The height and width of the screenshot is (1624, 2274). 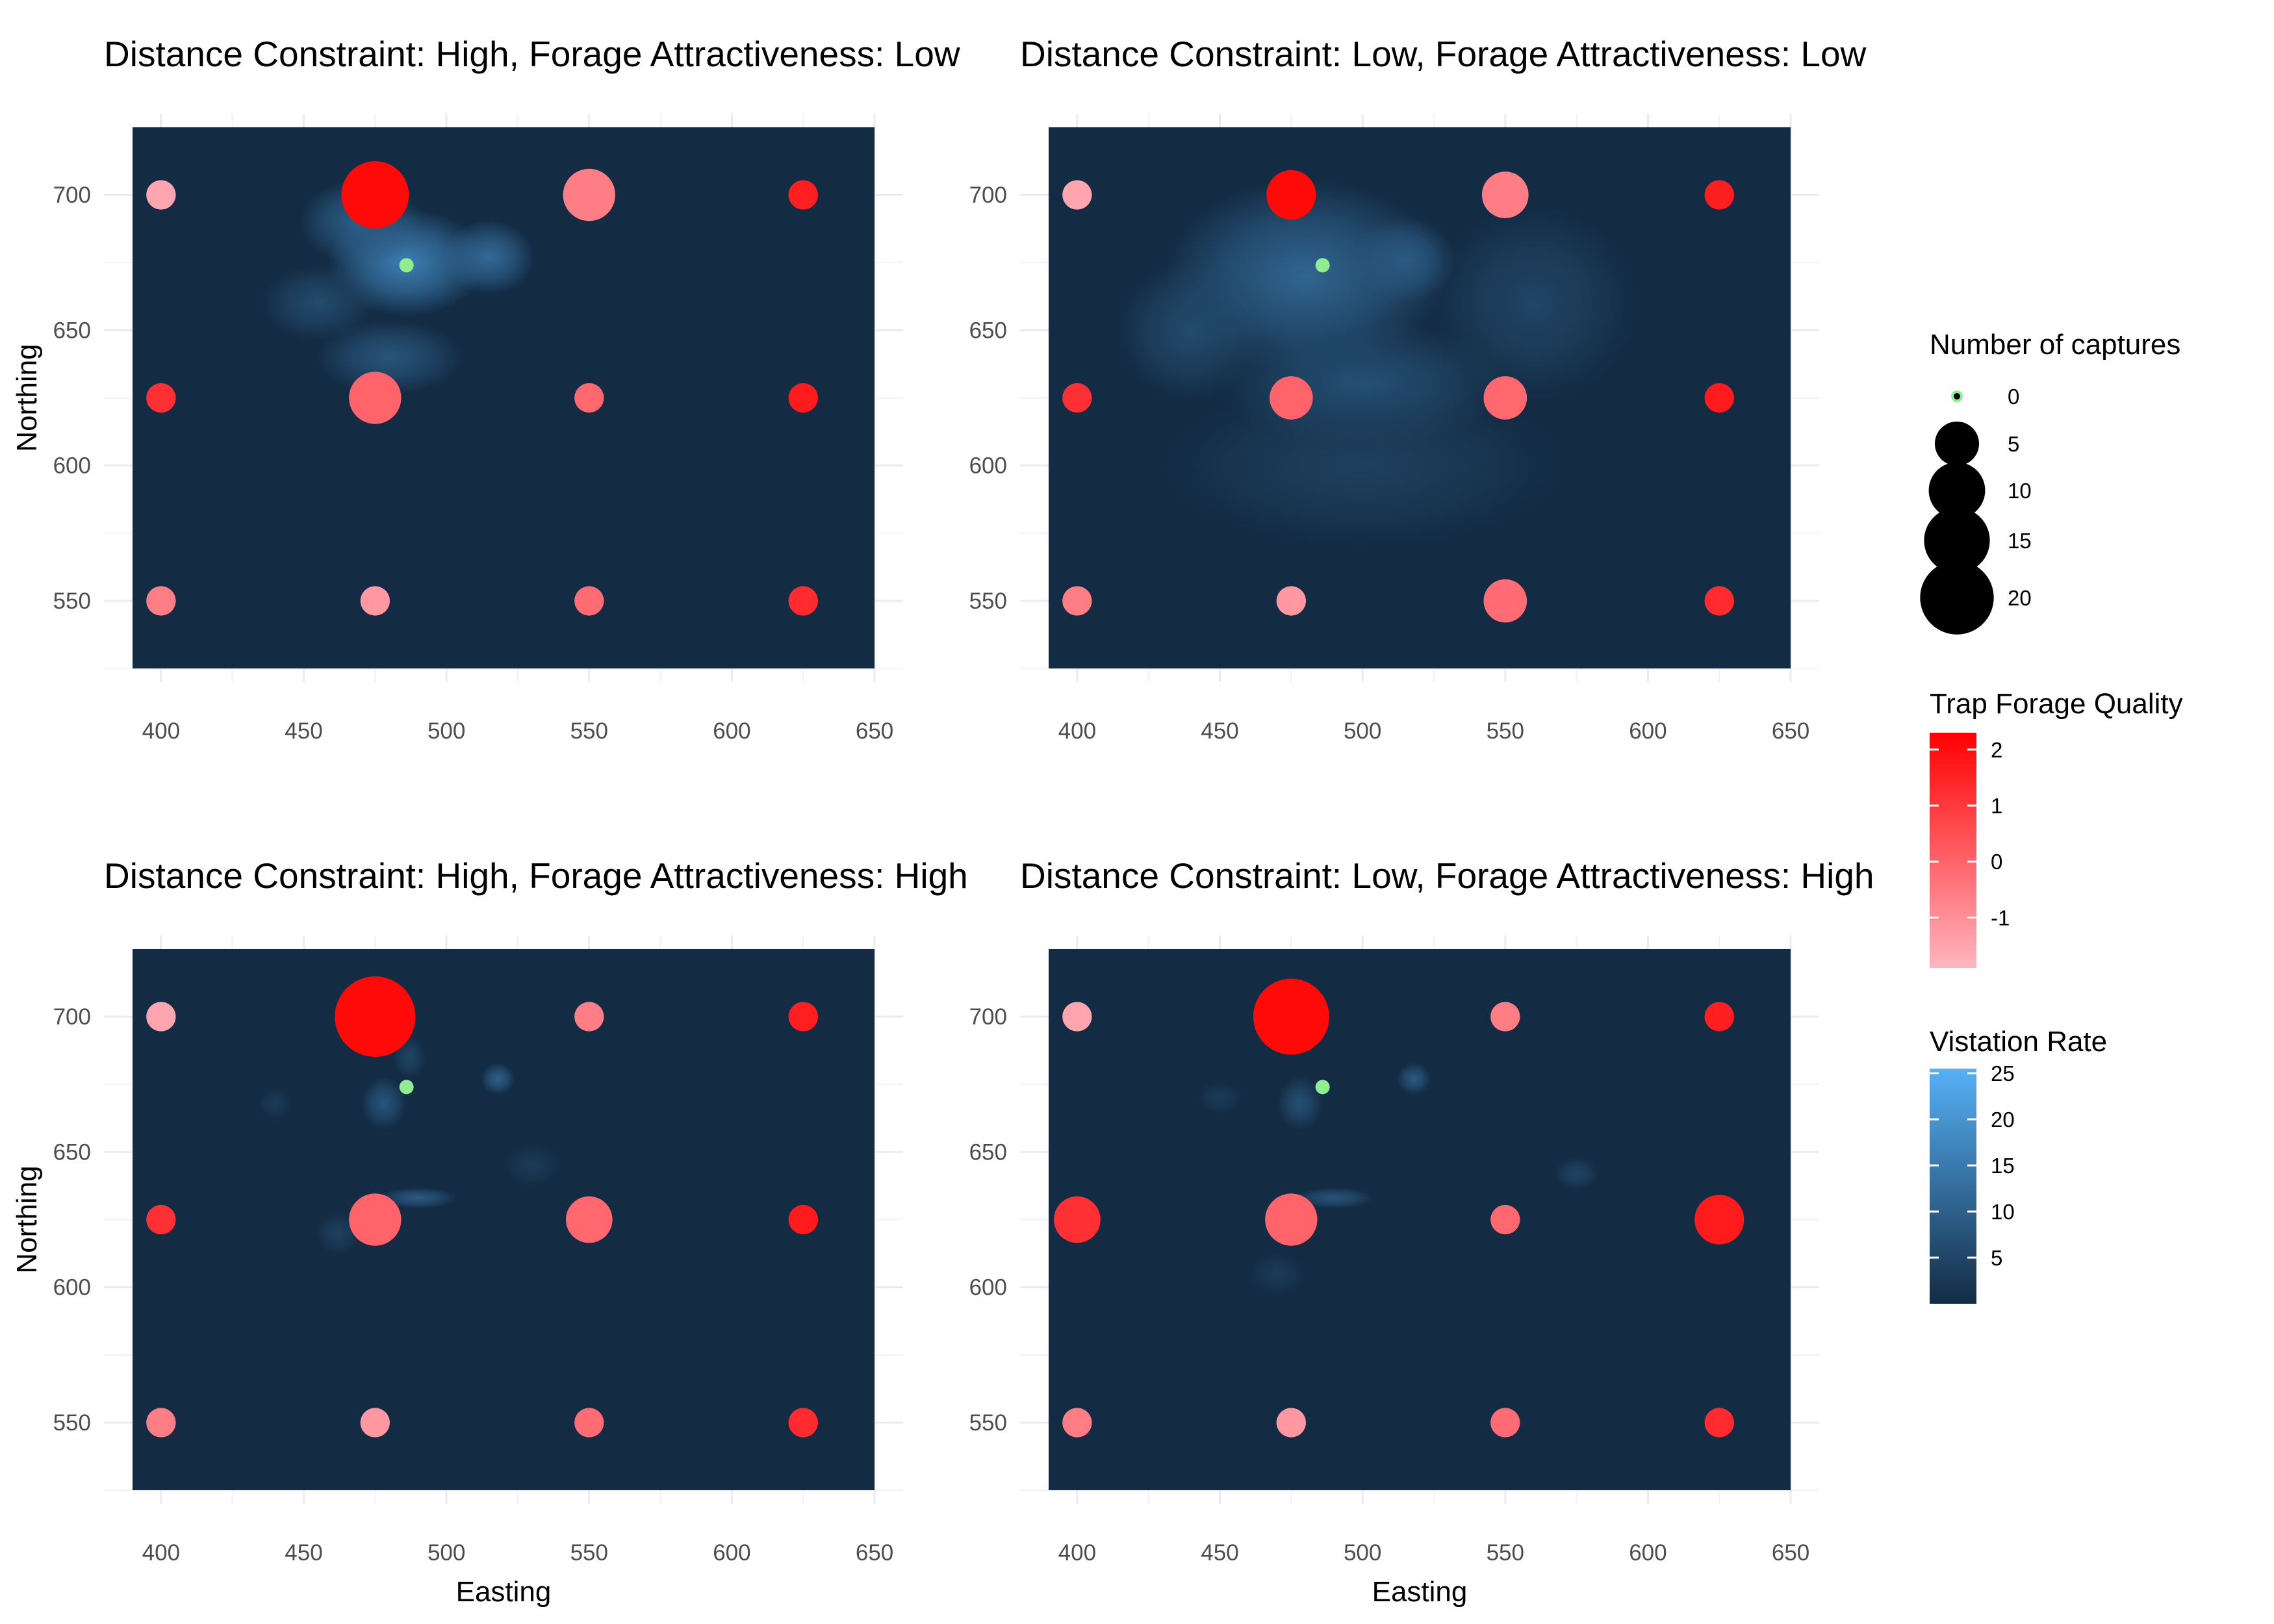 What do you see at coordinates (2000, 918) in the screenshot?
I see `legend-label: -1` at bounding box center [2000, 918].